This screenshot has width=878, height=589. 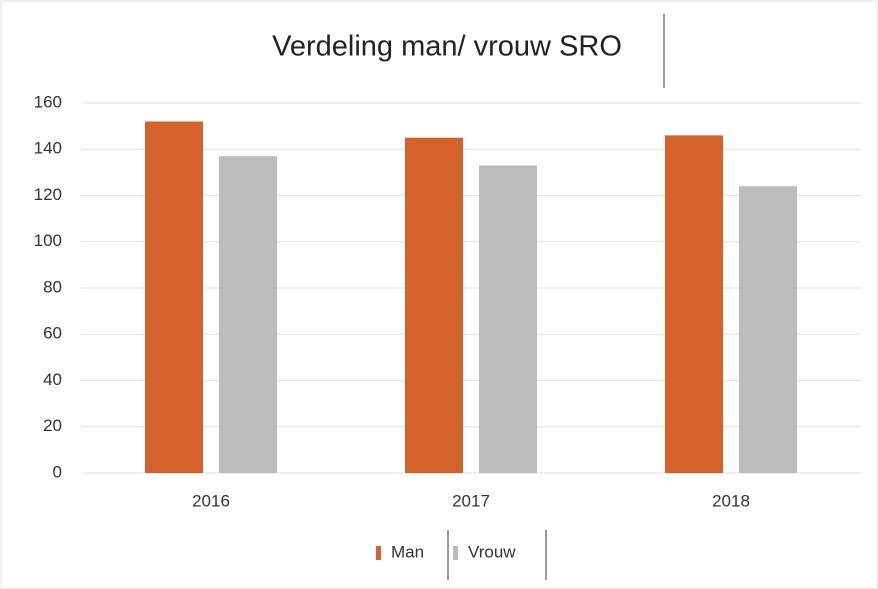 I want to click on chart-title: Verdeling man/ vrouw SRO, so click(x=447, y=47).